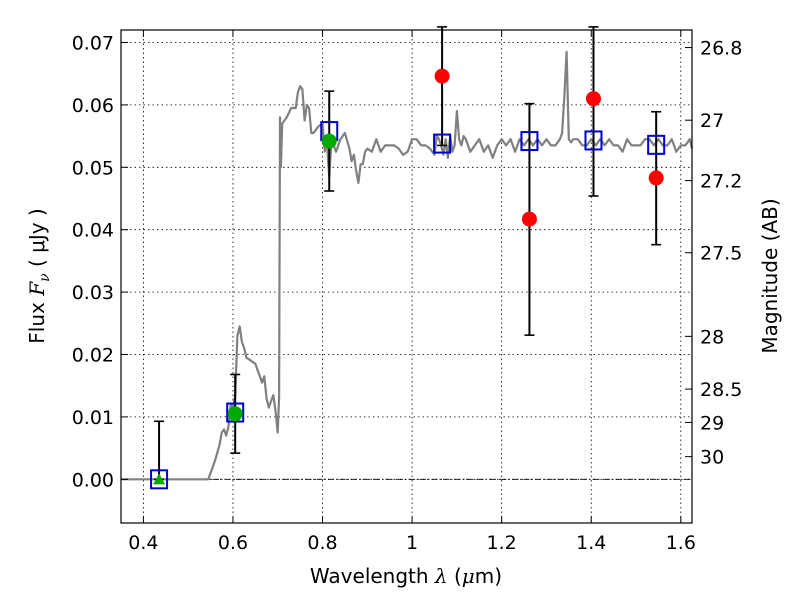 This screenshot has height=600, width=800. I want to click on x-axis-label-prefix: Wavelength, so click(372, 576).